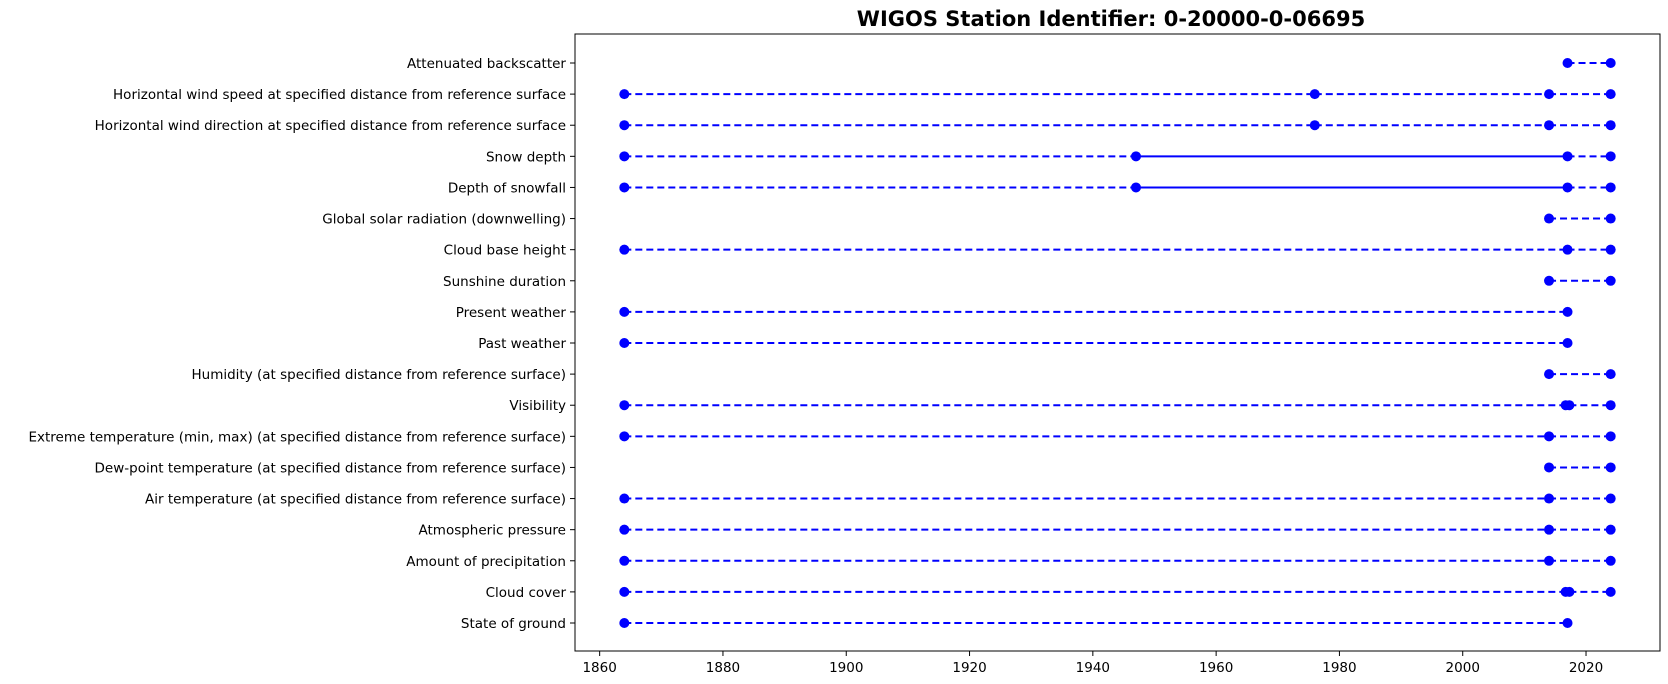 This screenshot has height=684, width=1668. I want to click on y-tick-label: Visibility, so click(537, 406).